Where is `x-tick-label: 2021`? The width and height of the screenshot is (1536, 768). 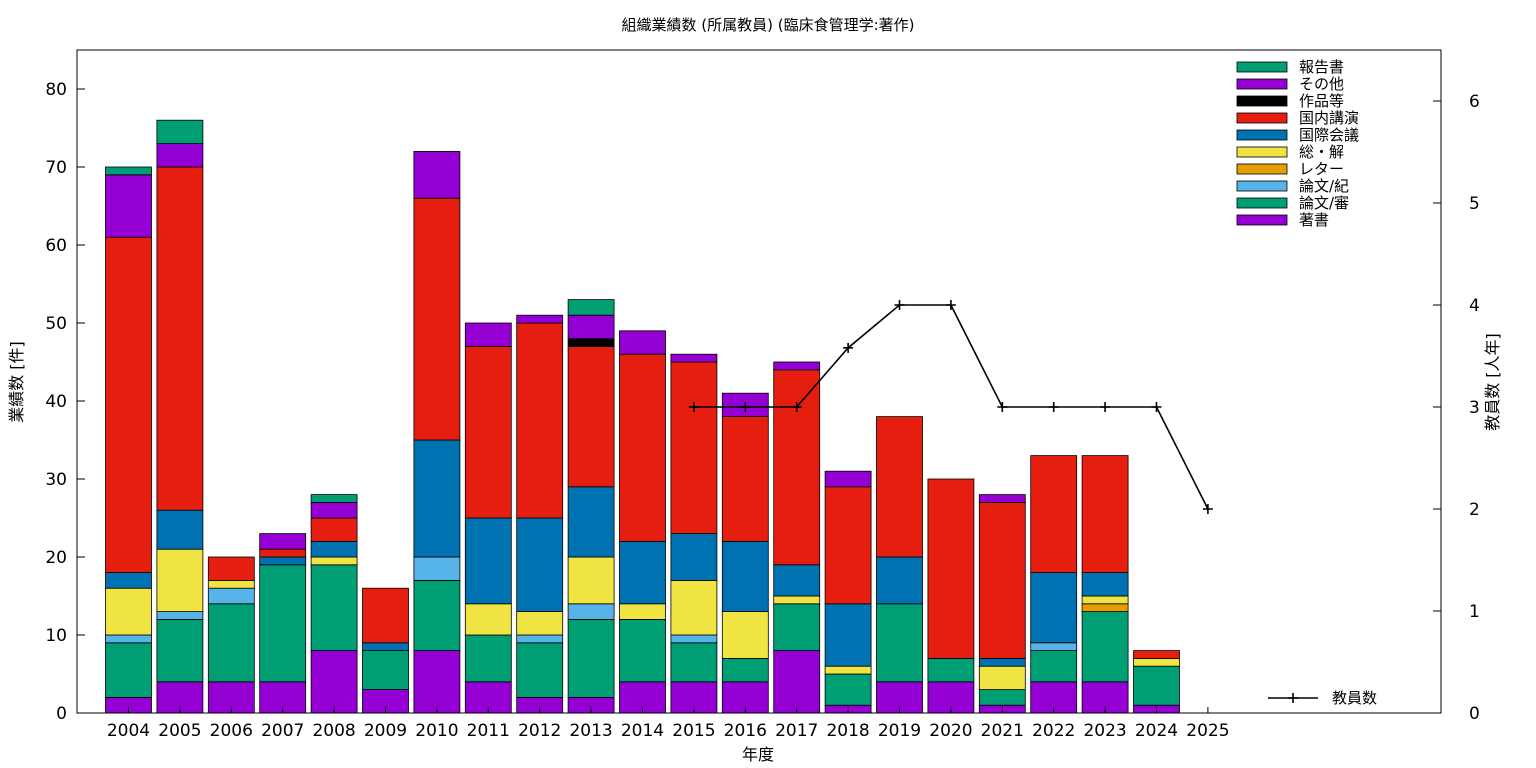 x-tick-label: 2021 is located at coordinates (1002, 731).